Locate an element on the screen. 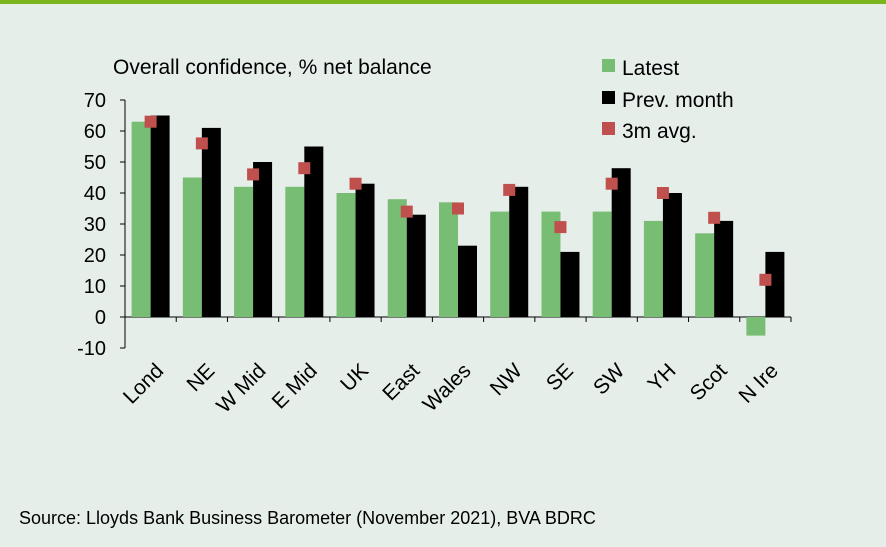 This screenshot has height=547, width=886. x-tick-label: E Mid is located at coordinates (295, 386).